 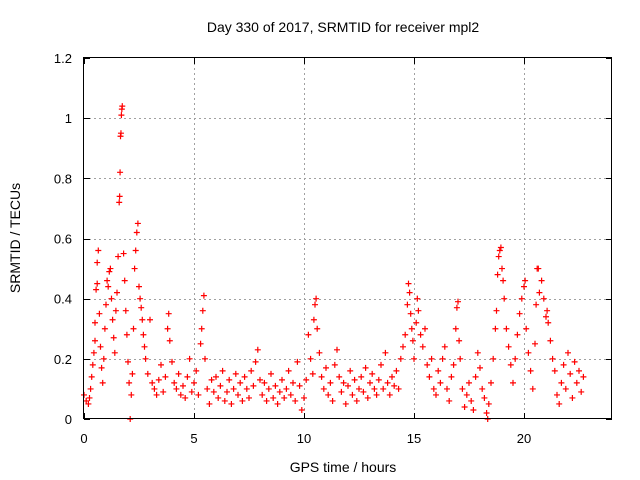 What do you see at coordinates (68, 419) in the screenshot?
I see `y-tick-label: 0` at bounding box center [68, 419].